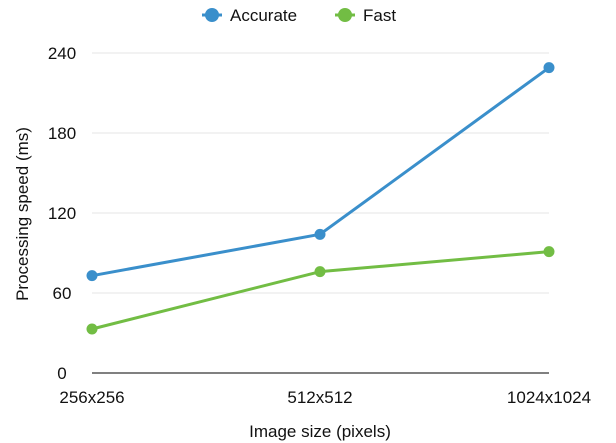 The height and width of the screenshot is (443, 616). I want to click on x-tick-label: 256x256, so click(91, 397).